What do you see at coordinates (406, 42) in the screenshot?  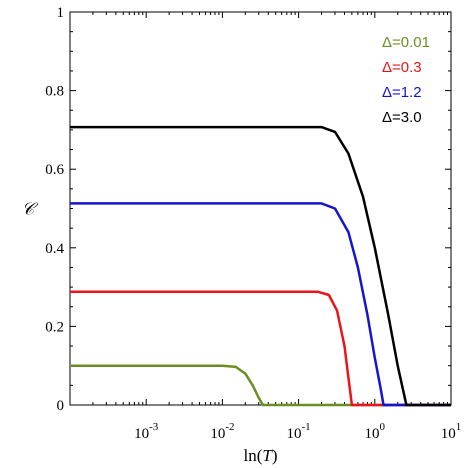 I see `legend-entry: Δ=0.01` at bounding box center [406, 42].